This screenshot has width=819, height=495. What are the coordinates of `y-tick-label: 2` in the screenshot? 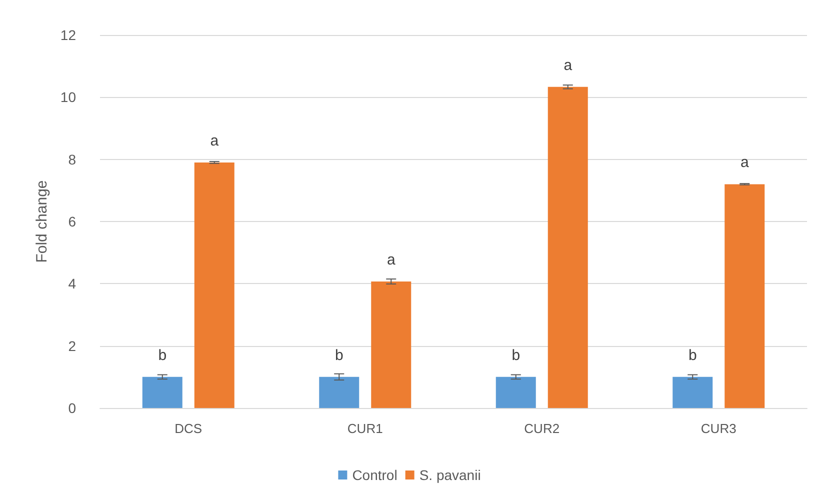 It's located at (72, 346).